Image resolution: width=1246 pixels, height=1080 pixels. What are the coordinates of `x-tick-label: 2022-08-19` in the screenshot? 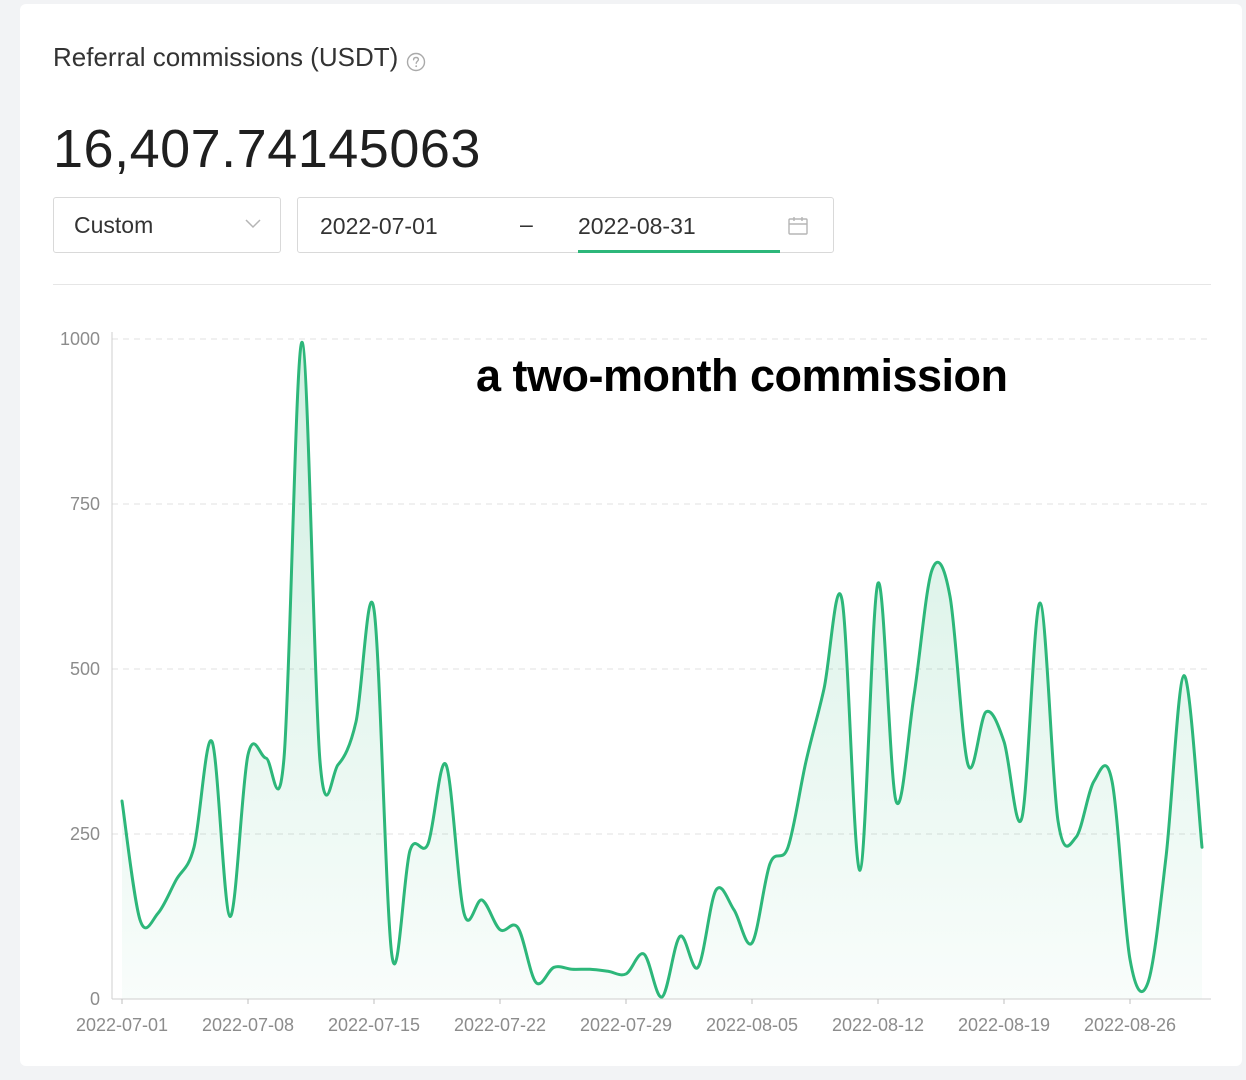 It's located at (1004, 1025).